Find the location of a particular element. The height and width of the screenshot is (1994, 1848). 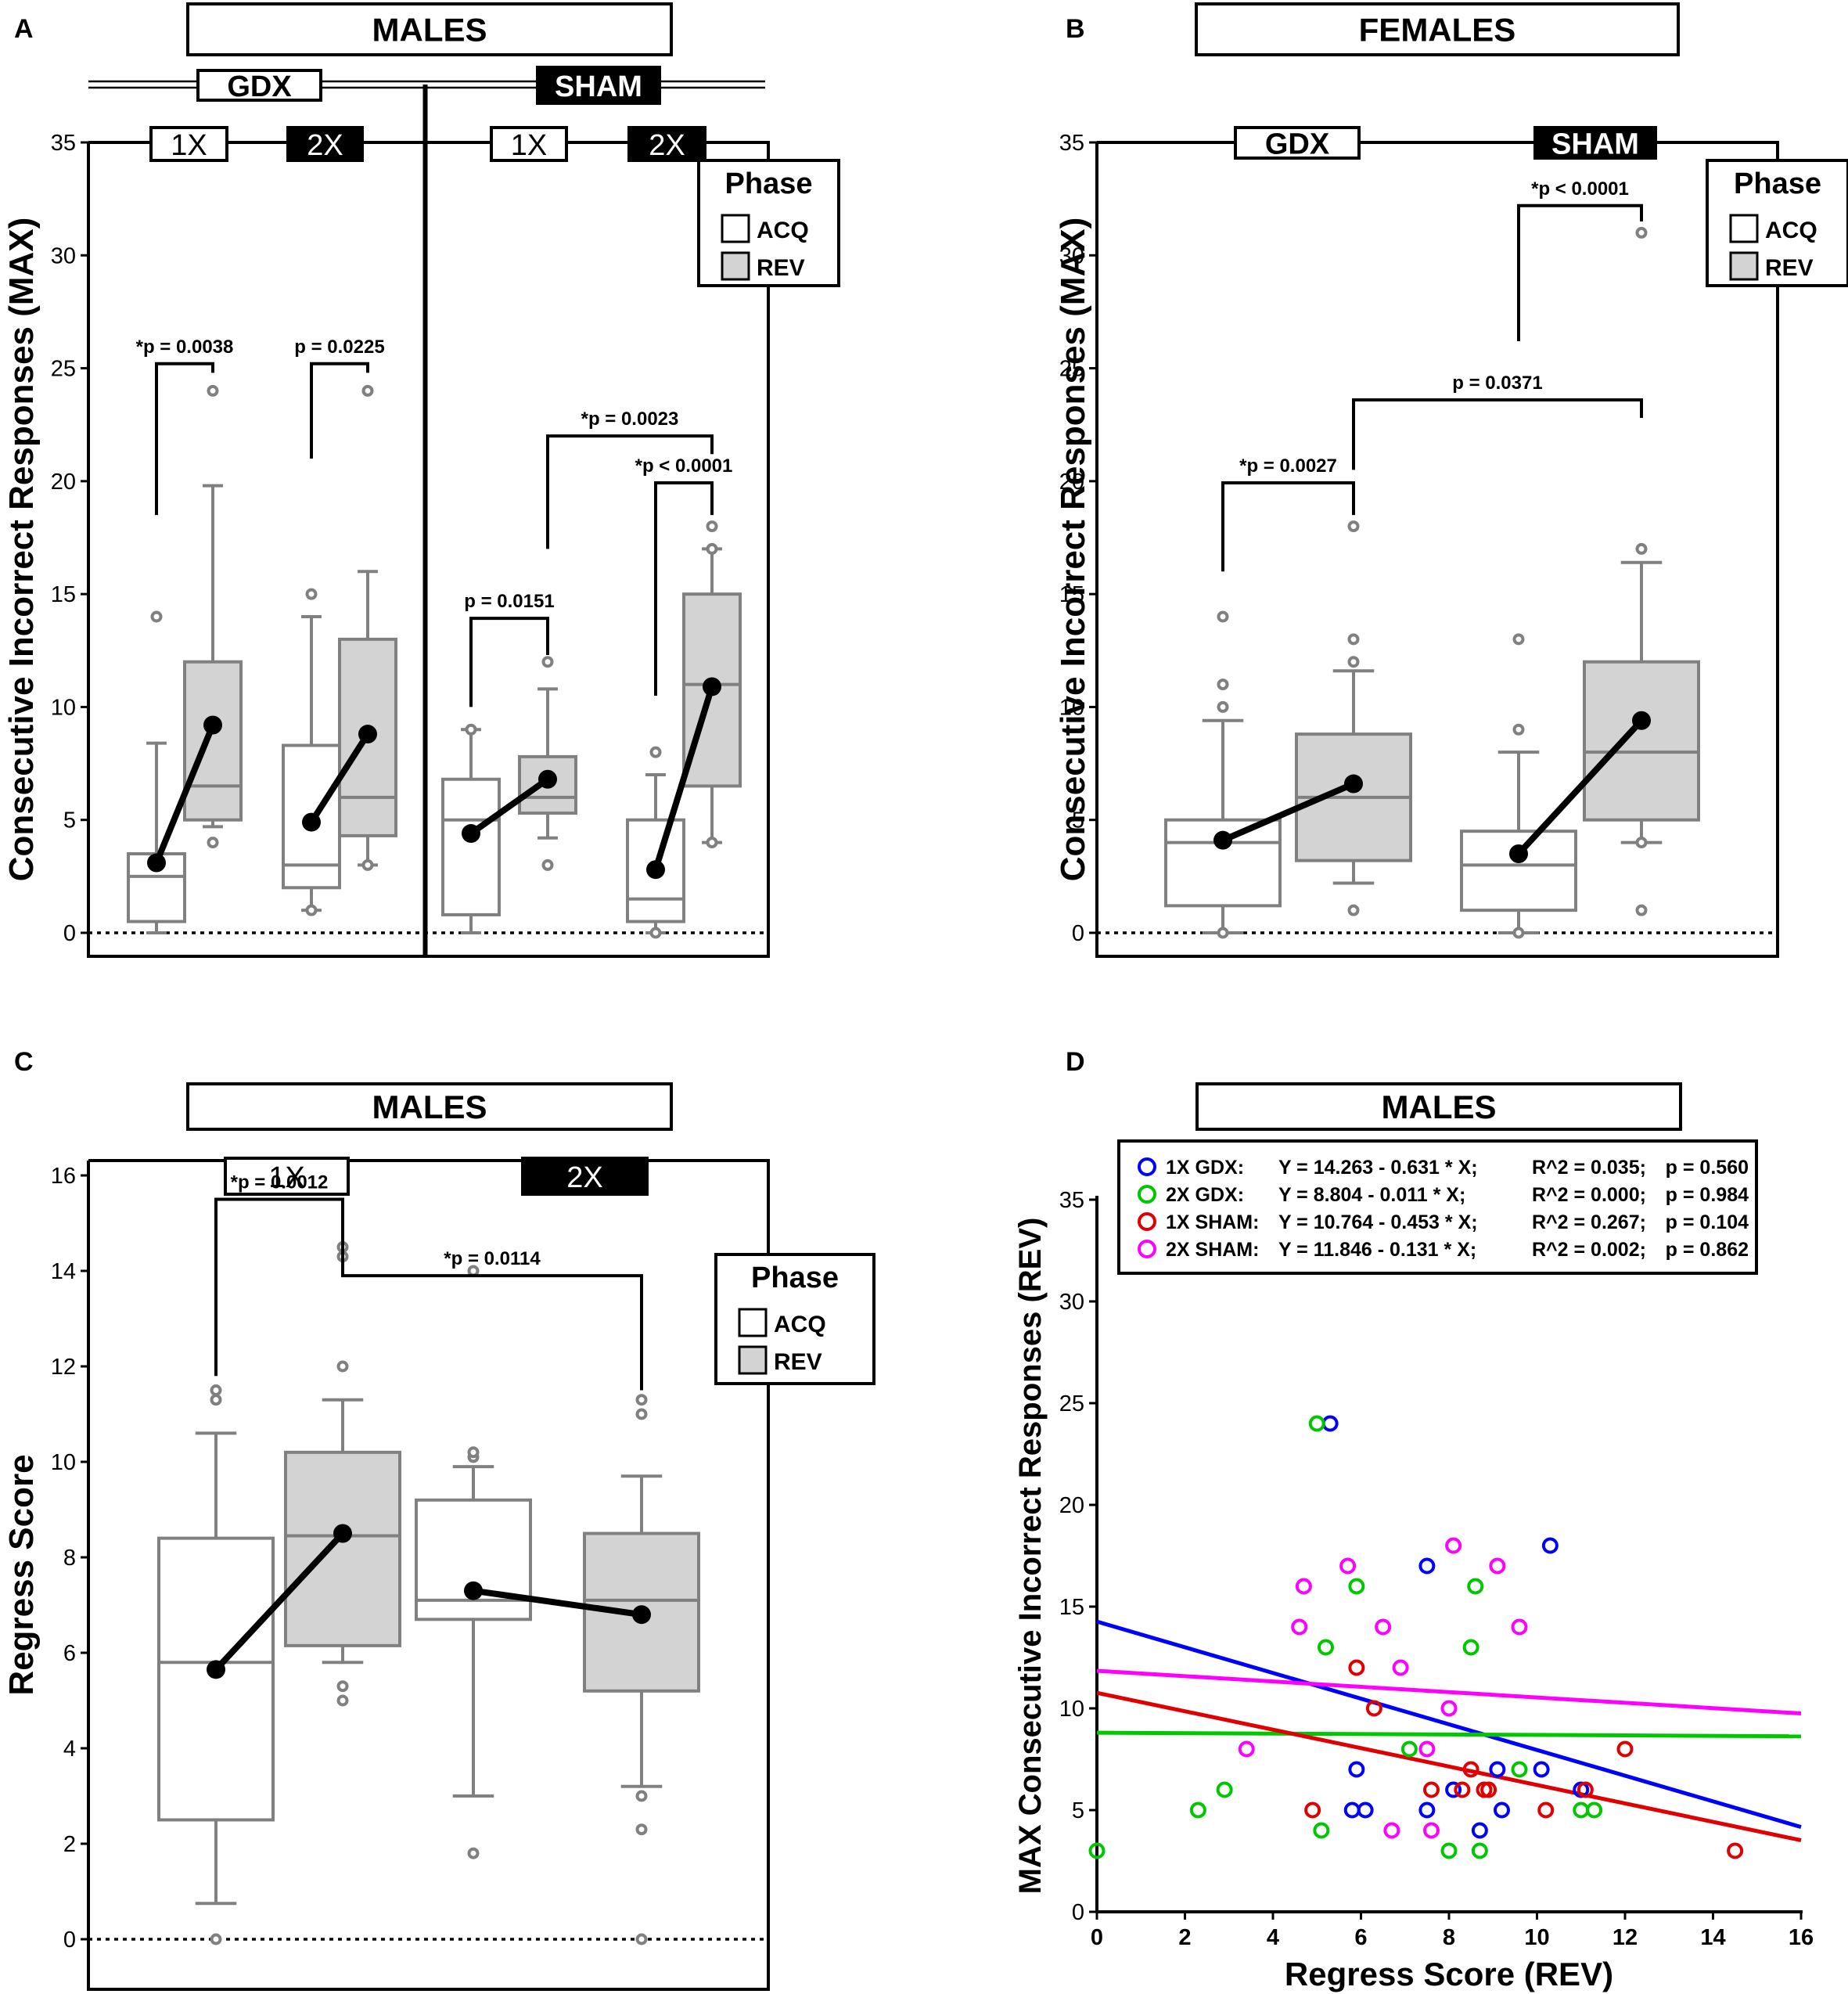

y-tick-label: 20 is located at coordinates (1071, 1505).